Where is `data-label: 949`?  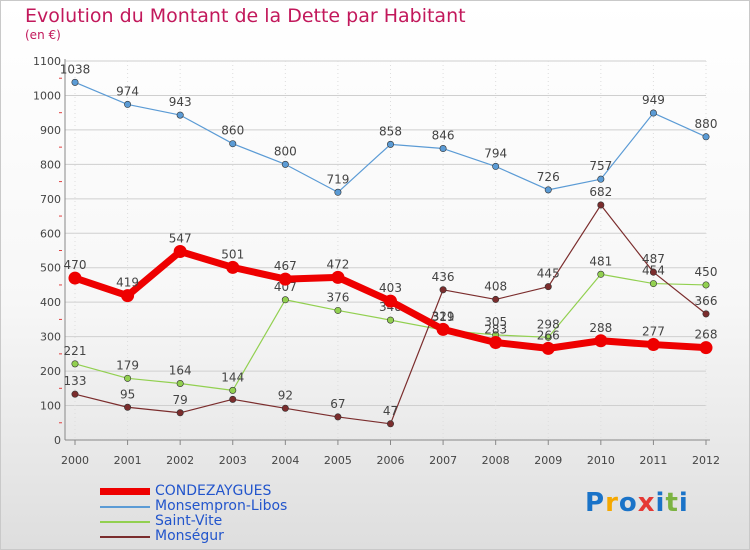
data-label: 949 is located at coordinates (653, 100).